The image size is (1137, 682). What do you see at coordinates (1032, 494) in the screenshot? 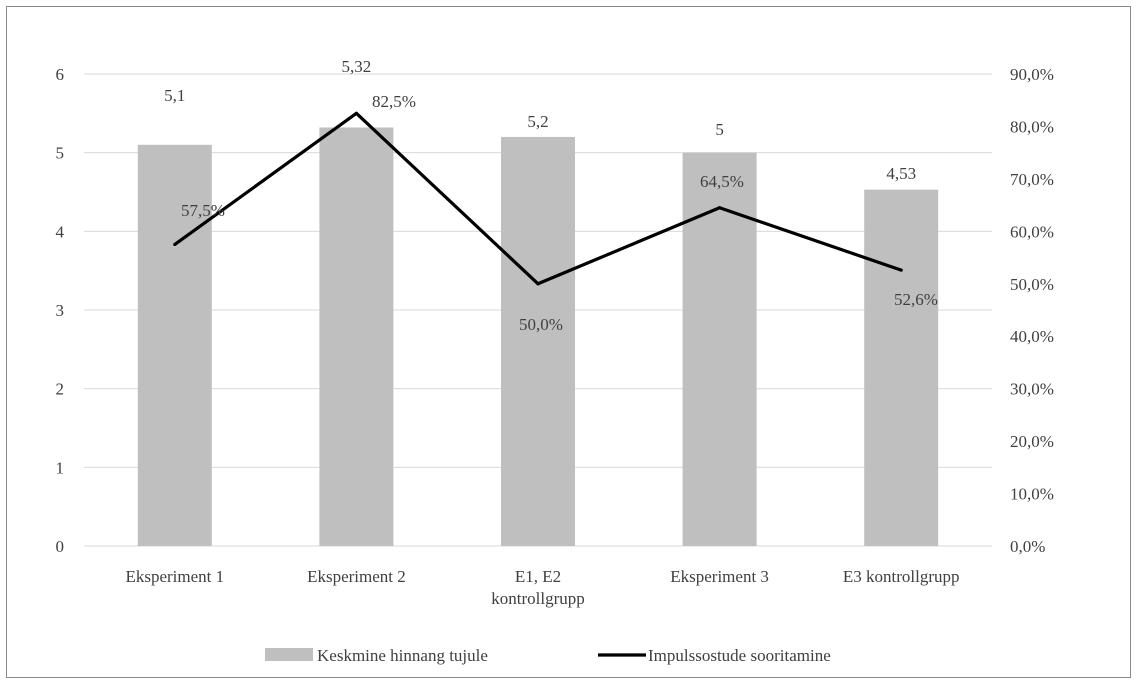
I see `right-tick-label: 10,0%` at bounding box center [1032, 494].